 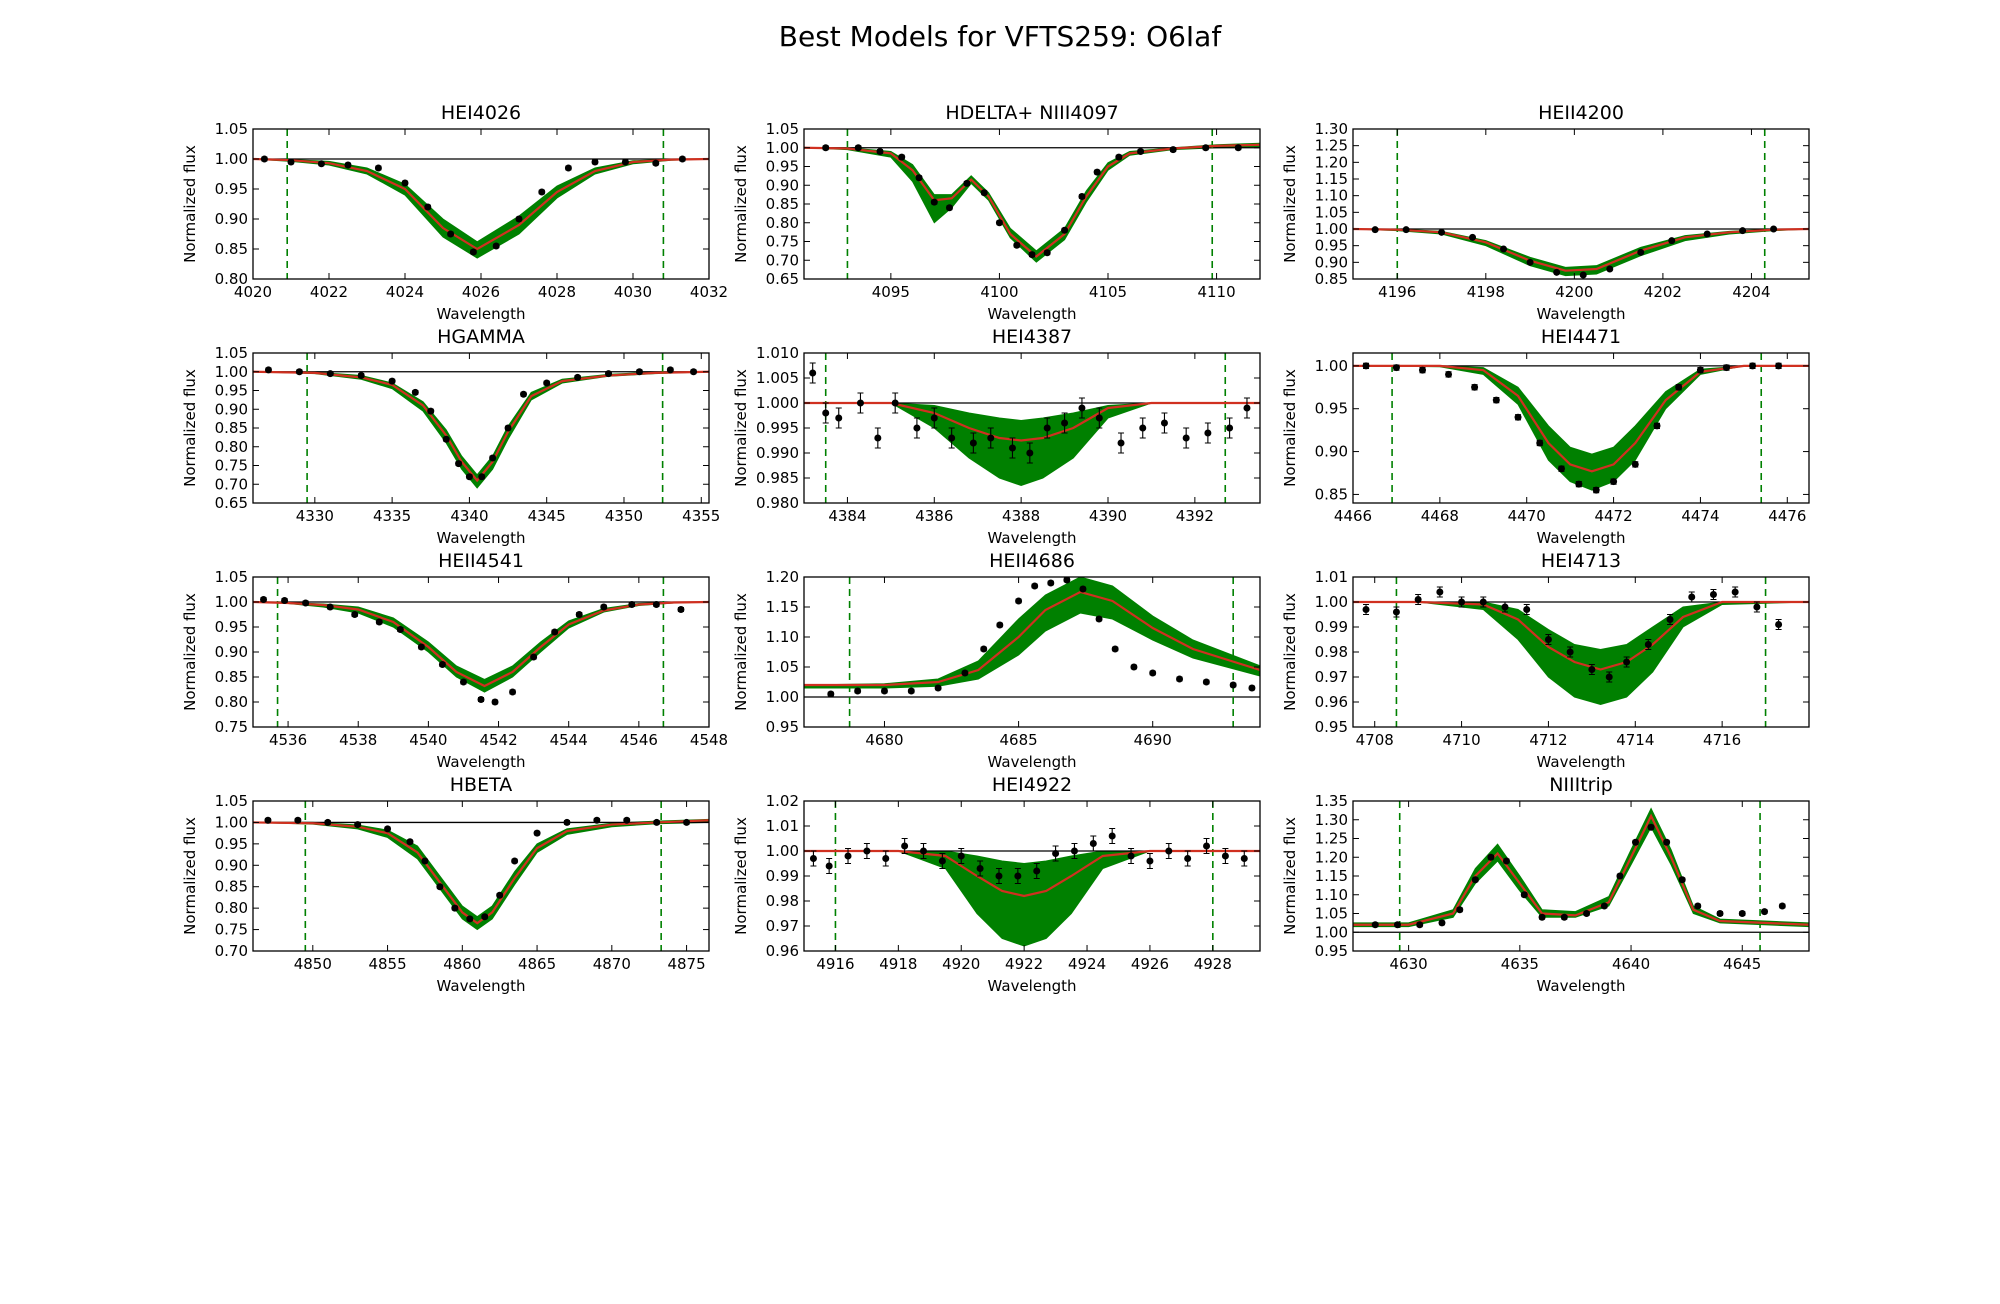 I want to click on y-tick-label: 0.97, so click(x=782, y=926).